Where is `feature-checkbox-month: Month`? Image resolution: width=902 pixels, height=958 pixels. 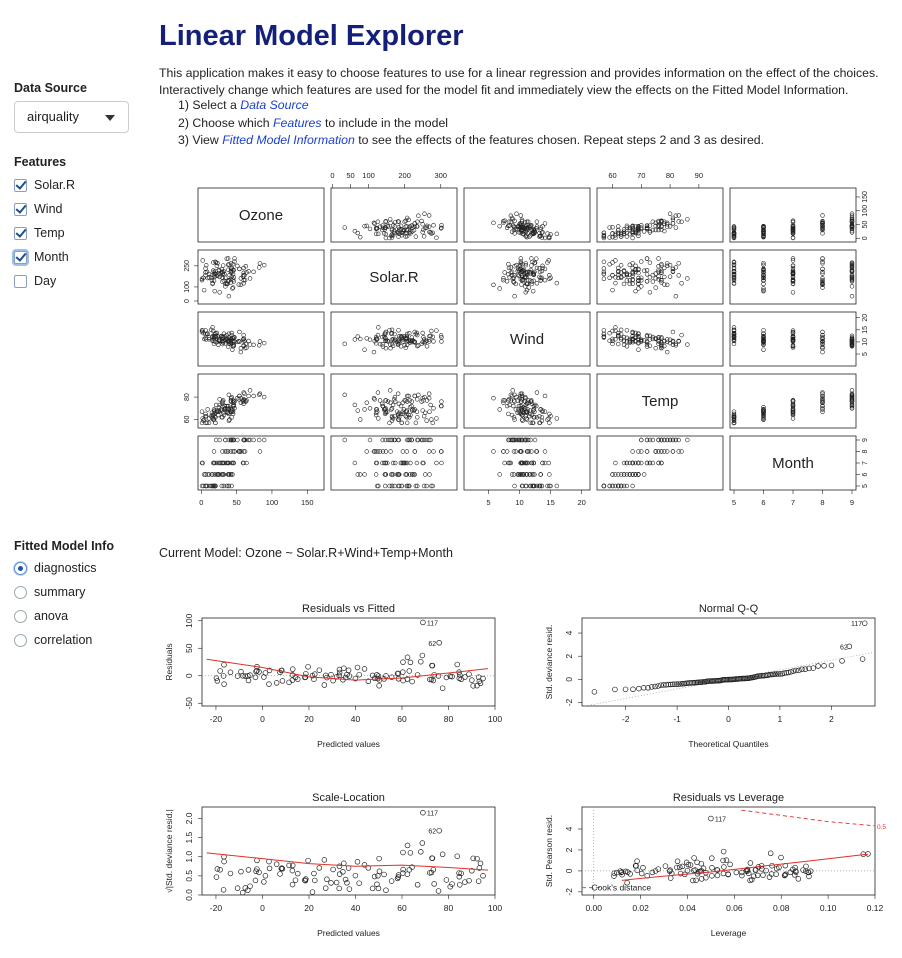
feature-checkbox-month: Month is located at coordinates (41, 257).